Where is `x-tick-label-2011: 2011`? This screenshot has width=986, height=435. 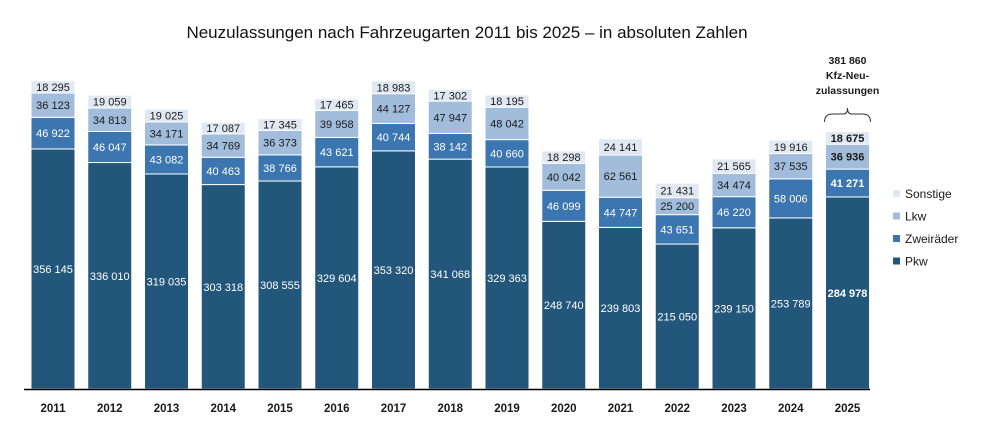
x-tick-label-2011: 2011 is located at coordinates (54, 409).